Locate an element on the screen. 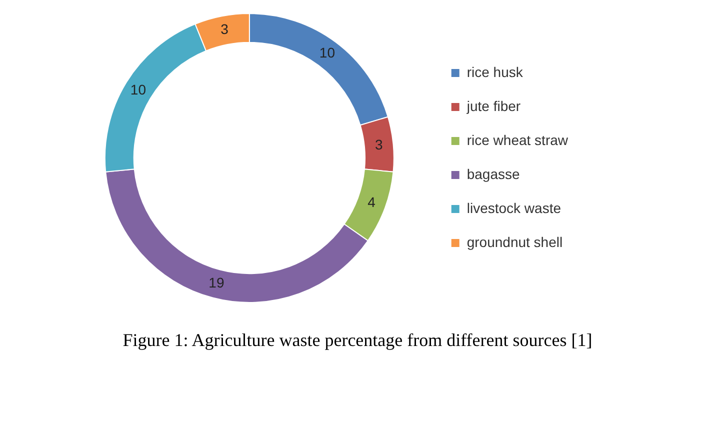  caption: Figure 1: Agriculture waste percentage from different sources [1] is located at coordinates (358, 340).